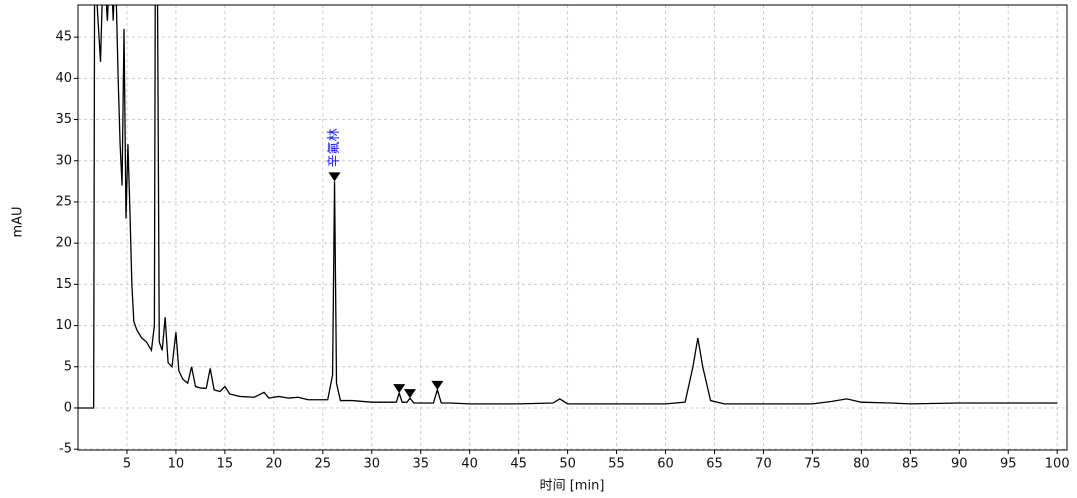 The width and height of the screenshot is (1077, 498). I want to click on x-tick-label: 30, so click(371, 464).